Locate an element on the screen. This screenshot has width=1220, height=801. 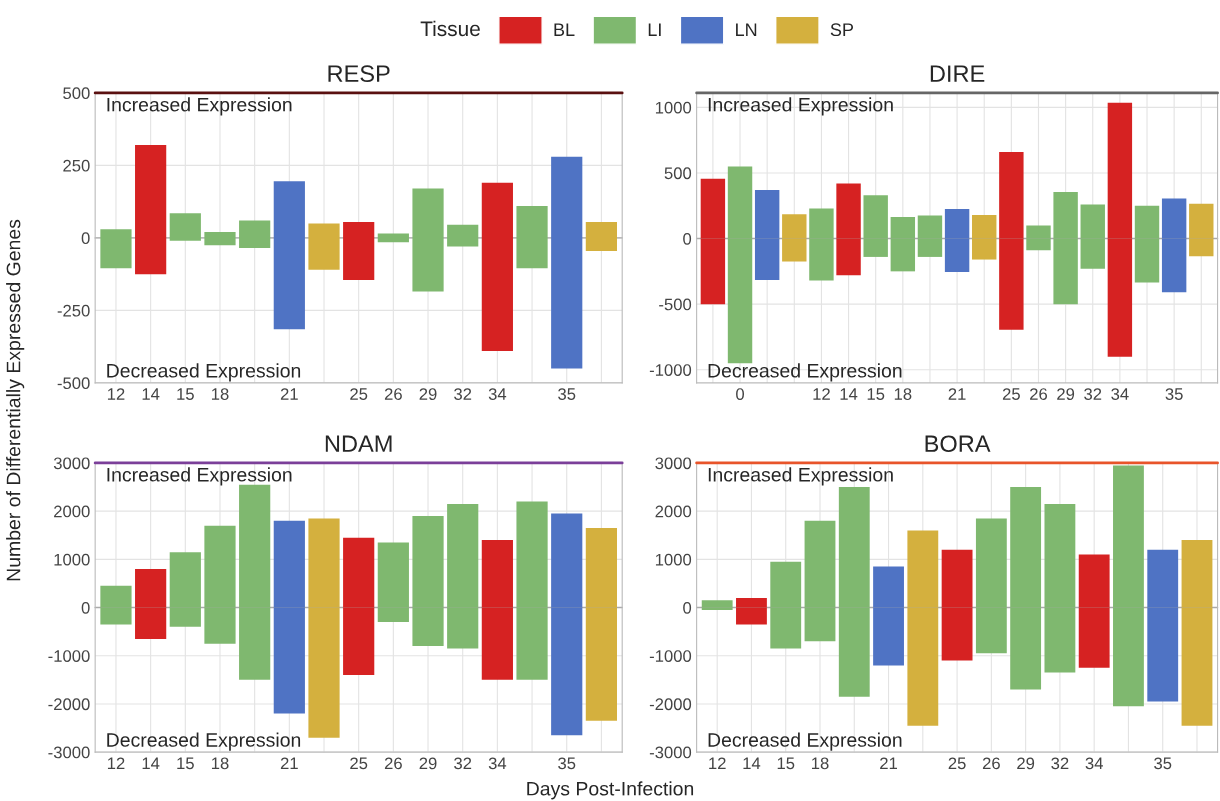
legend-label: LI is located at coordinates (654, 29).